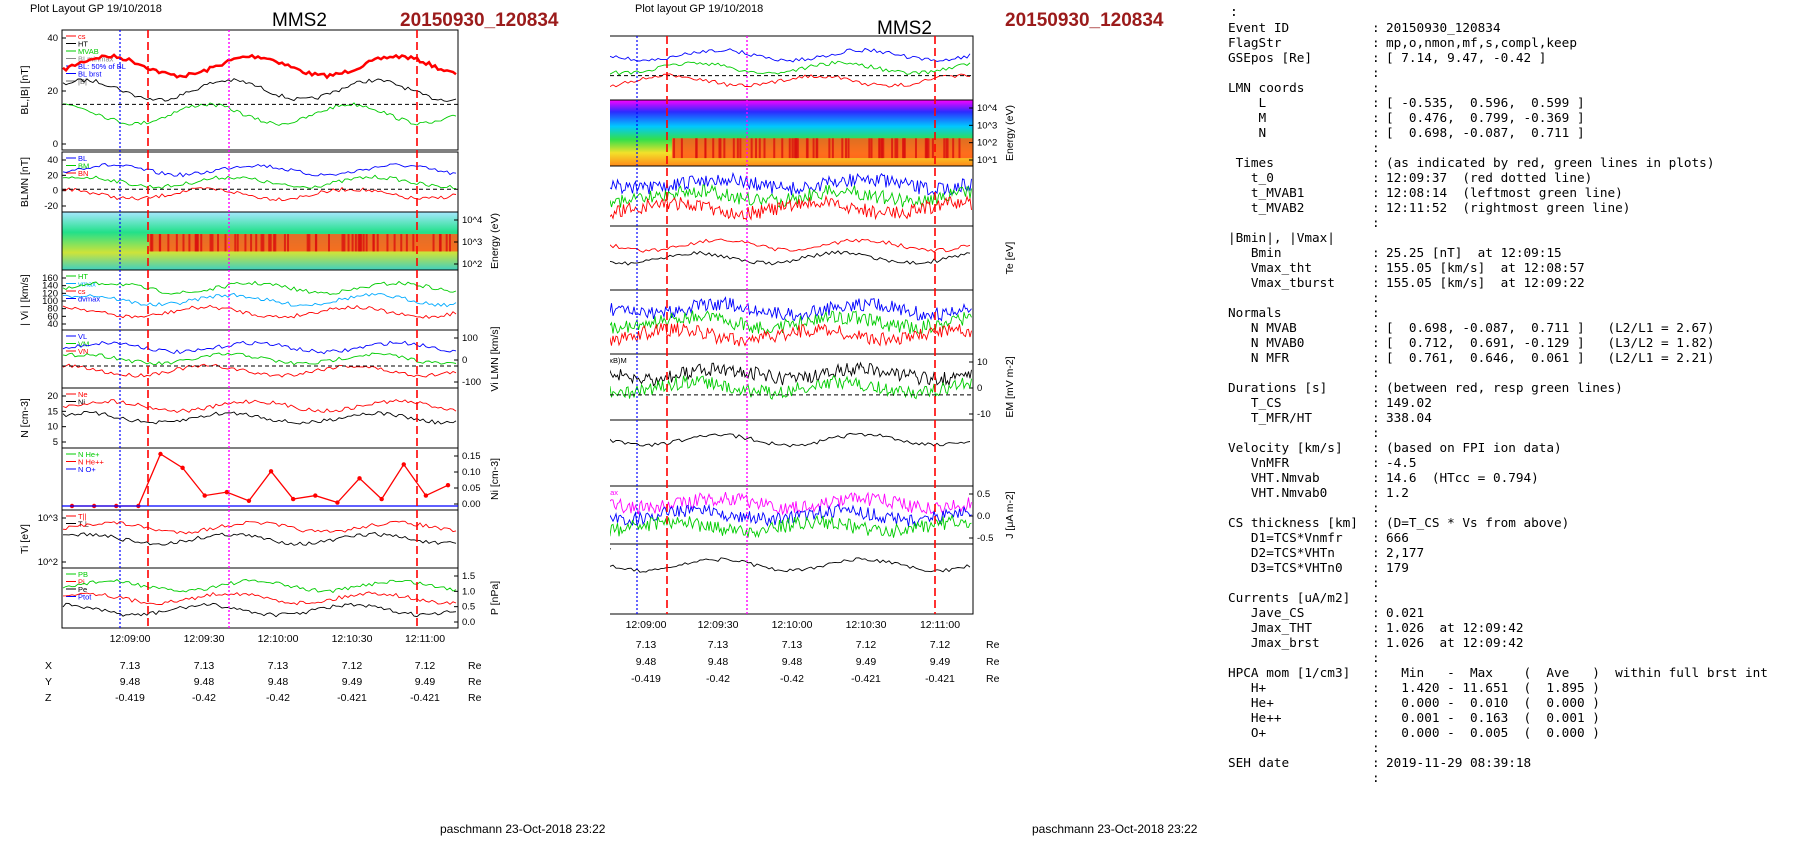 This screenshot has height=841, width=1804. Describe the element at coordinates (468, 607) in the screenshot. I see `left-9-ytick: 0.5` at that location.